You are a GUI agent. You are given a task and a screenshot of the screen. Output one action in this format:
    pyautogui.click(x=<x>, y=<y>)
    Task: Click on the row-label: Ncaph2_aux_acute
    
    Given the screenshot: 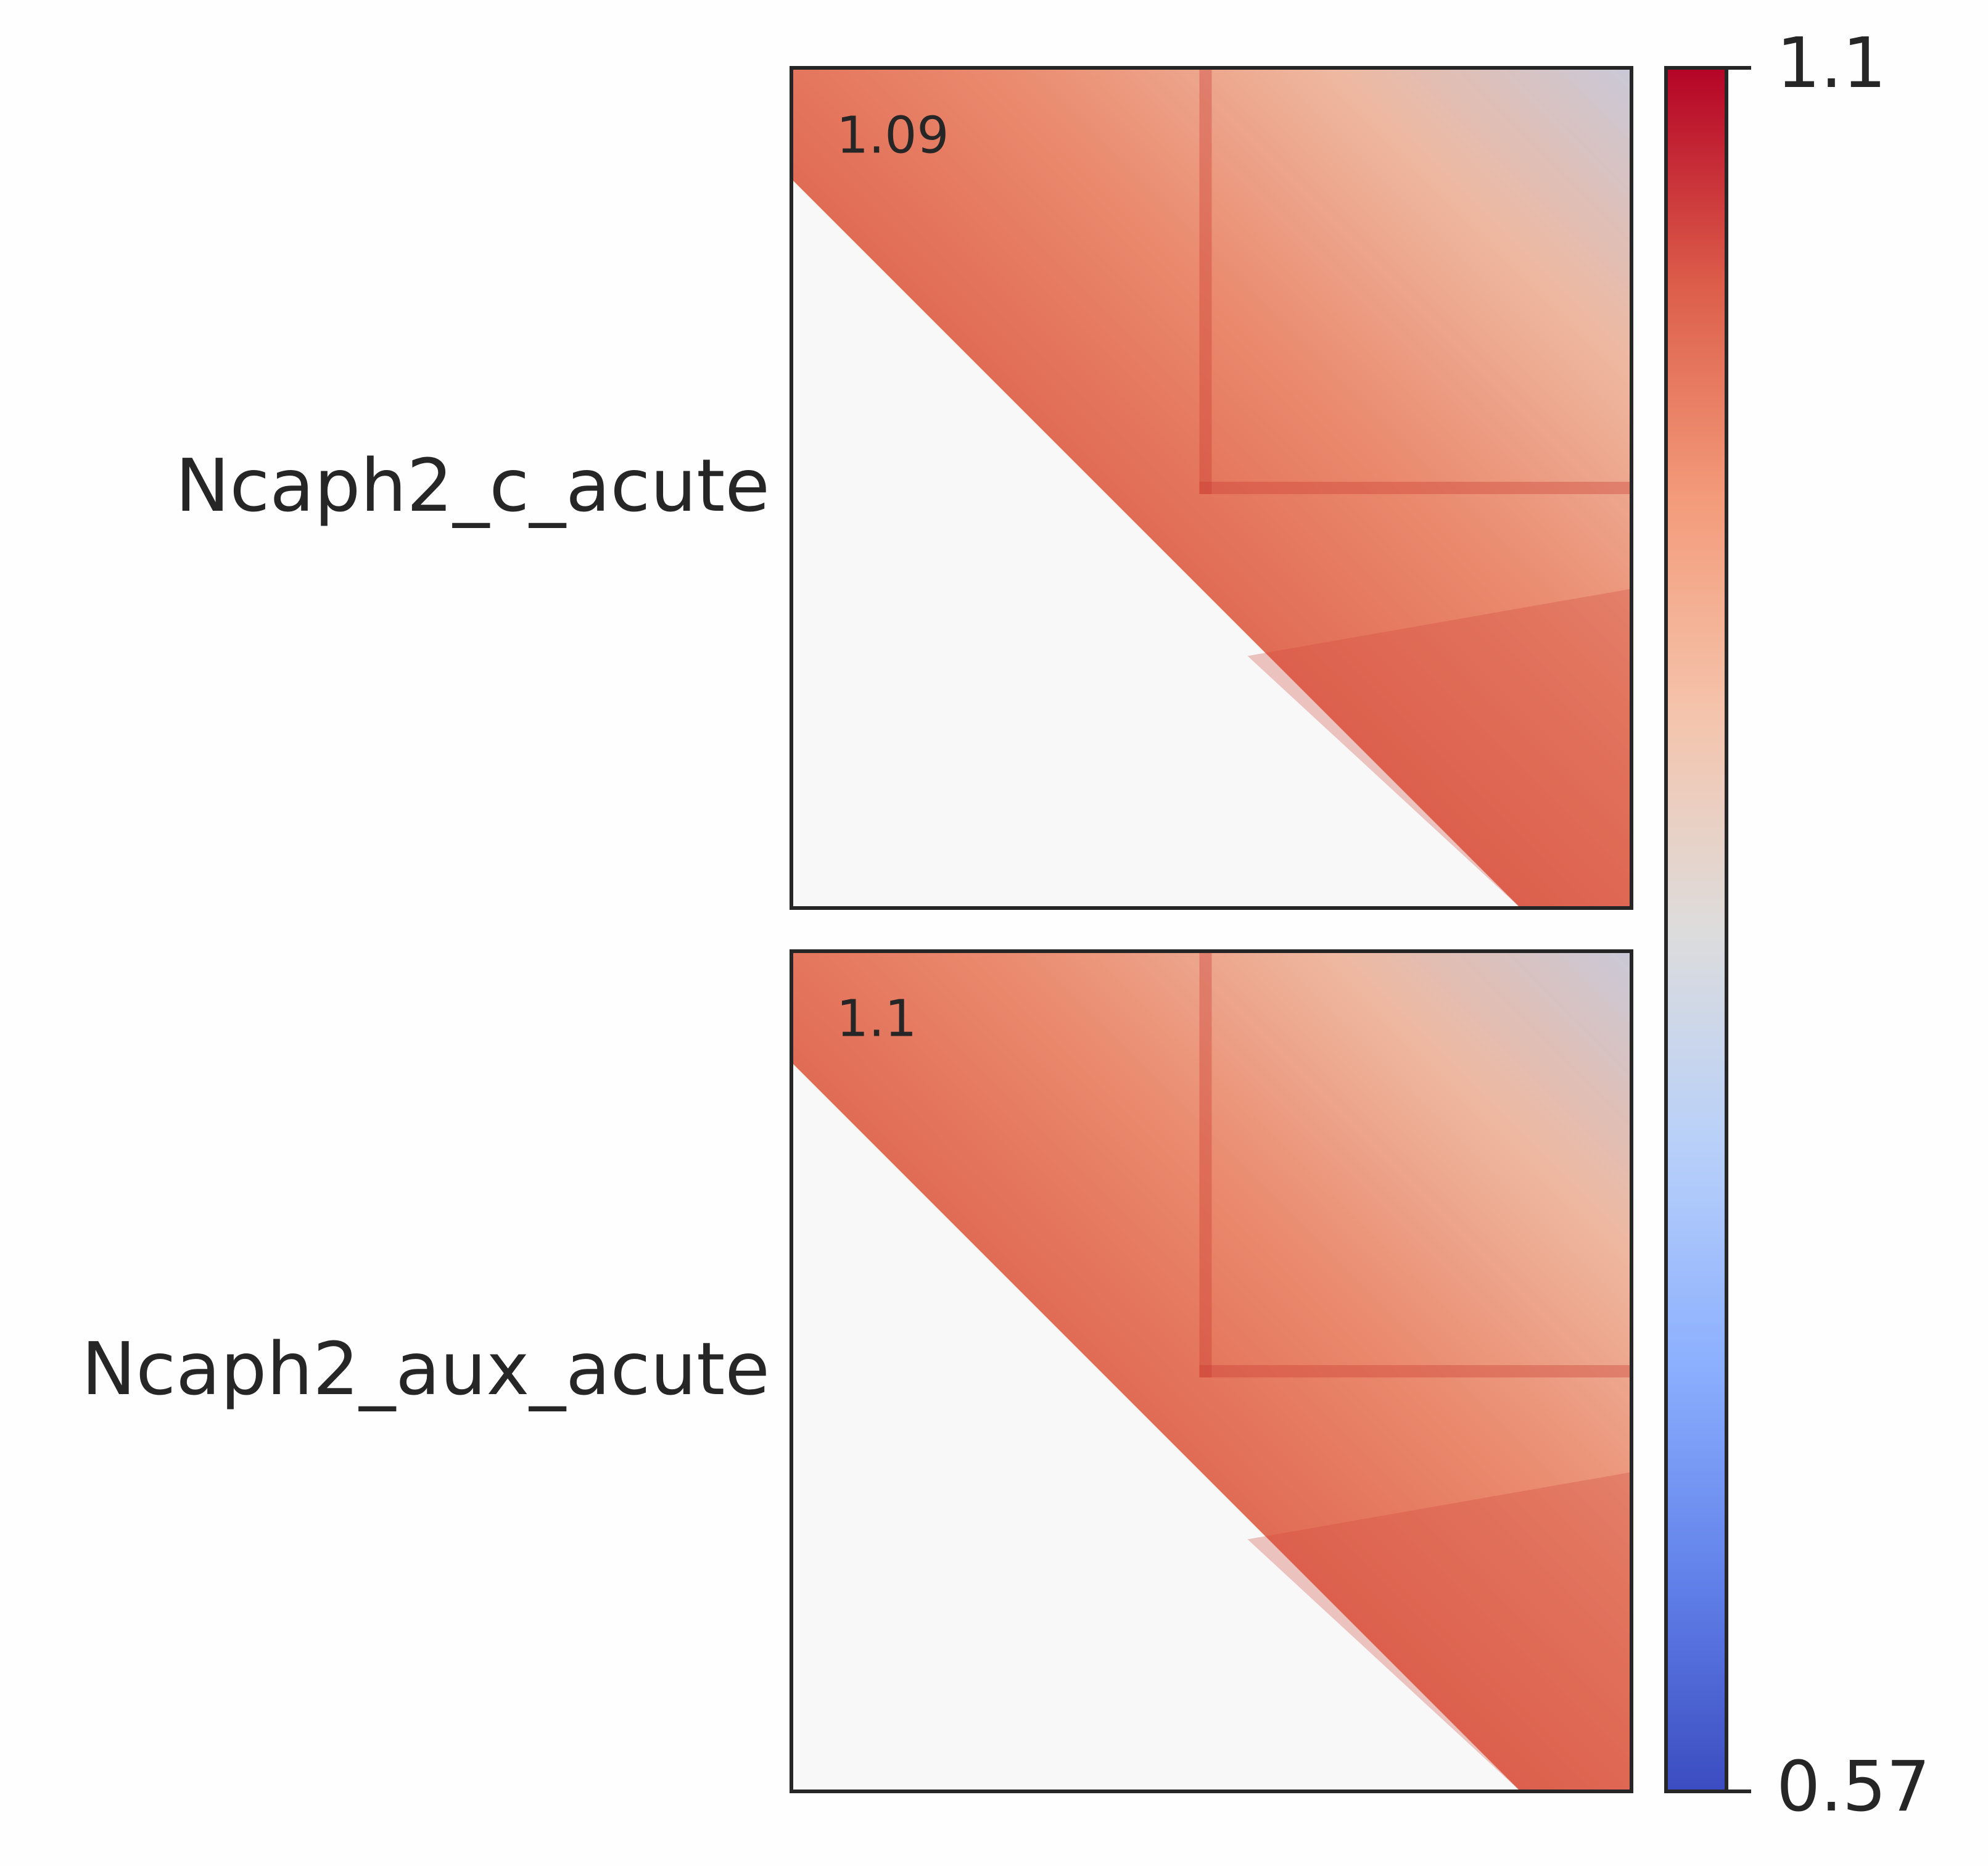 What is the action you would take?
    pyautogui.click(x=426, y=1369)
    